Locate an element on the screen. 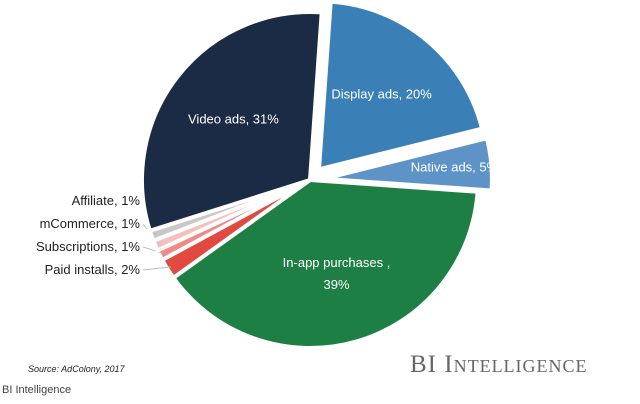  brand-logo: BI Intelligence is located at coordinates (499, 364).